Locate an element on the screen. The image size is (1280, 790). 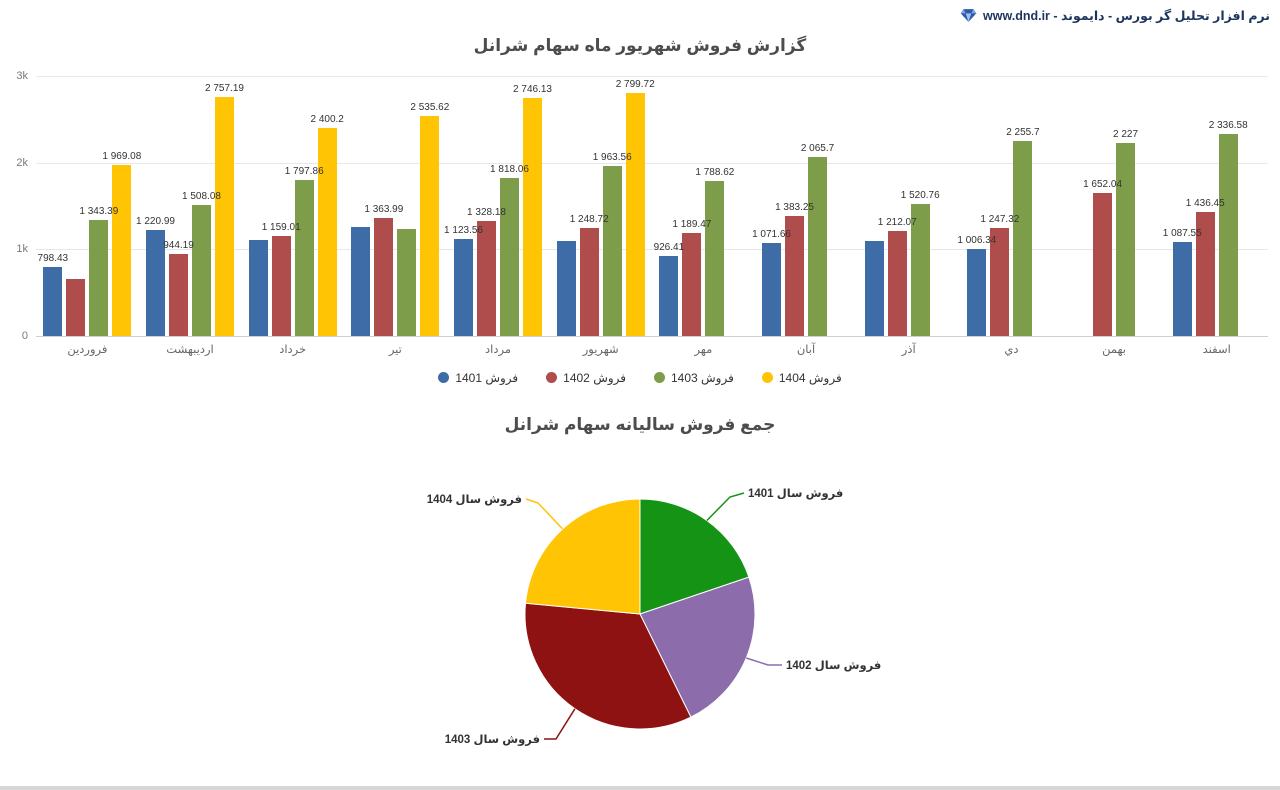
pie-chart-title: جمع فروش سالیانه سهام شرانل is located at coordinates (640, 424).